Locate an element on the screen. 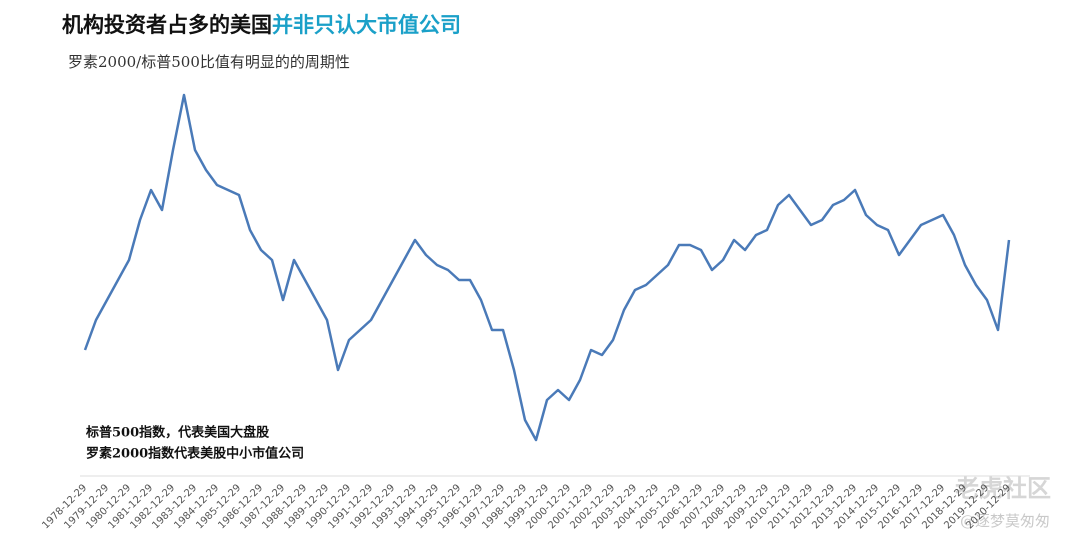  watermark: 老虎社区 is located at coordinates (1003, 488).